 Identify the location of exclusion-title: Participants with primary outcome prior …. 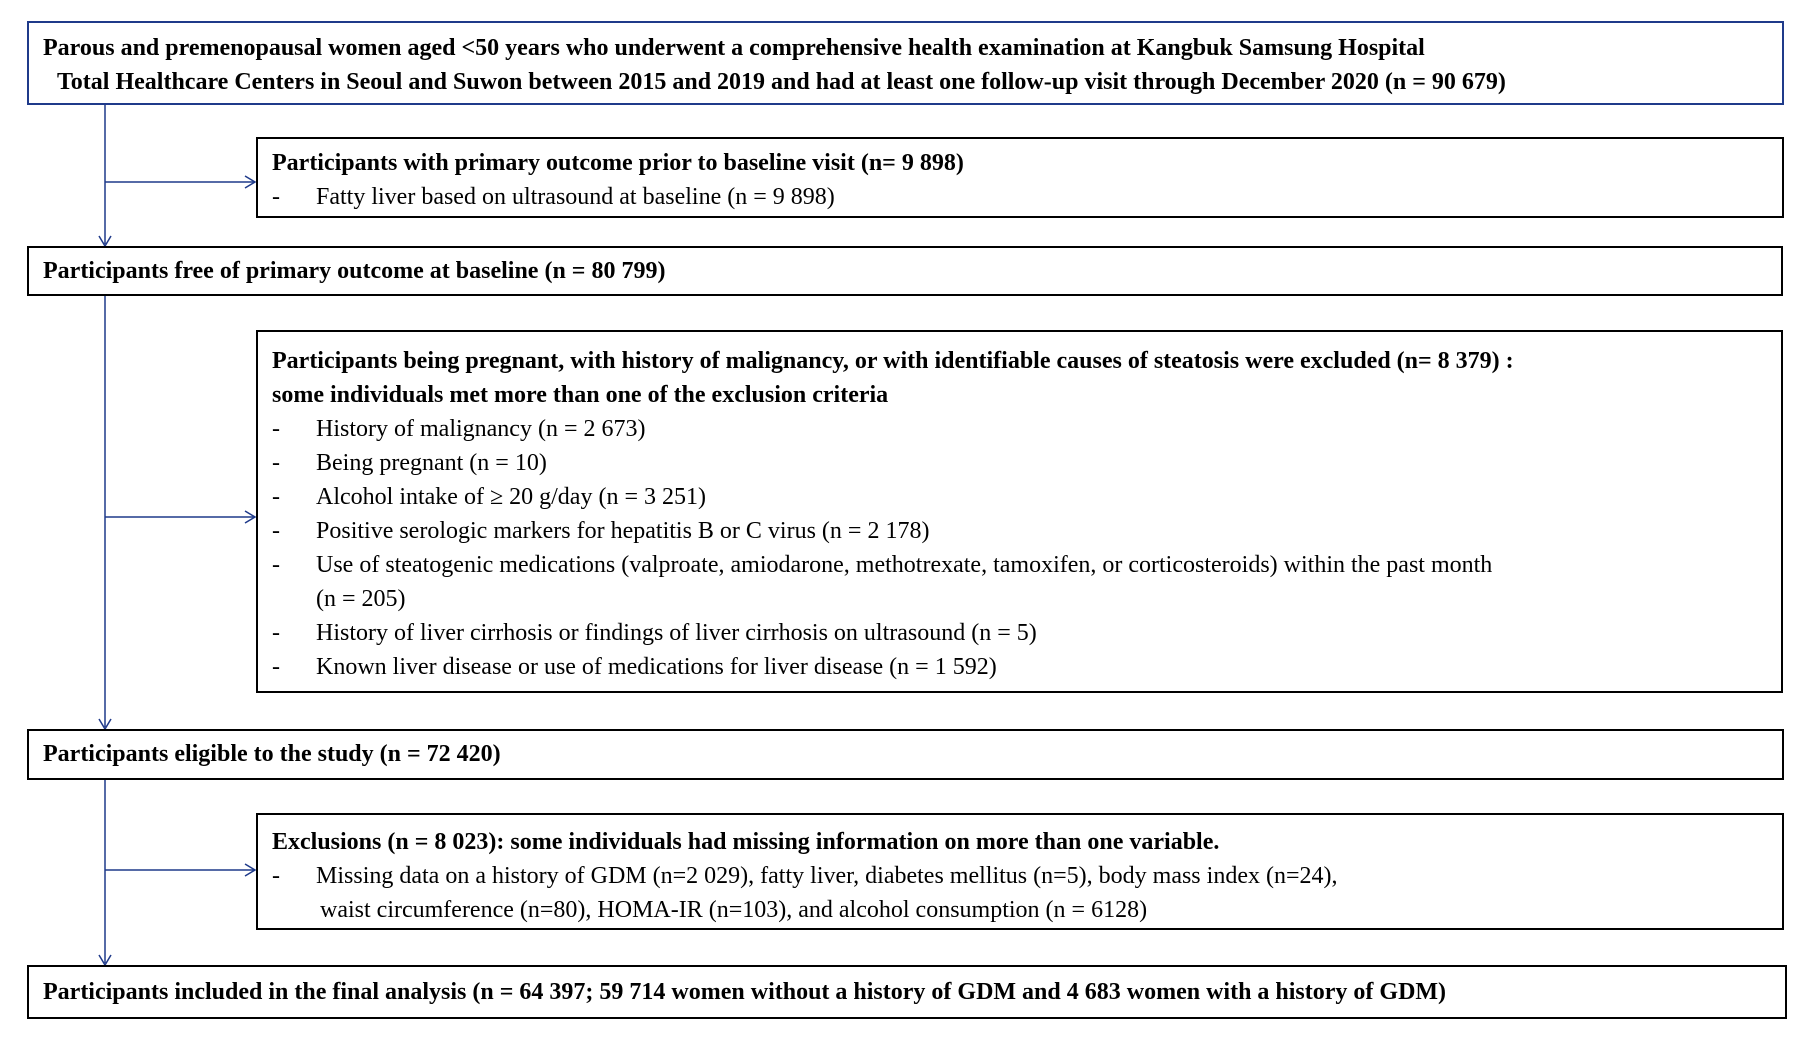
(618, 163).